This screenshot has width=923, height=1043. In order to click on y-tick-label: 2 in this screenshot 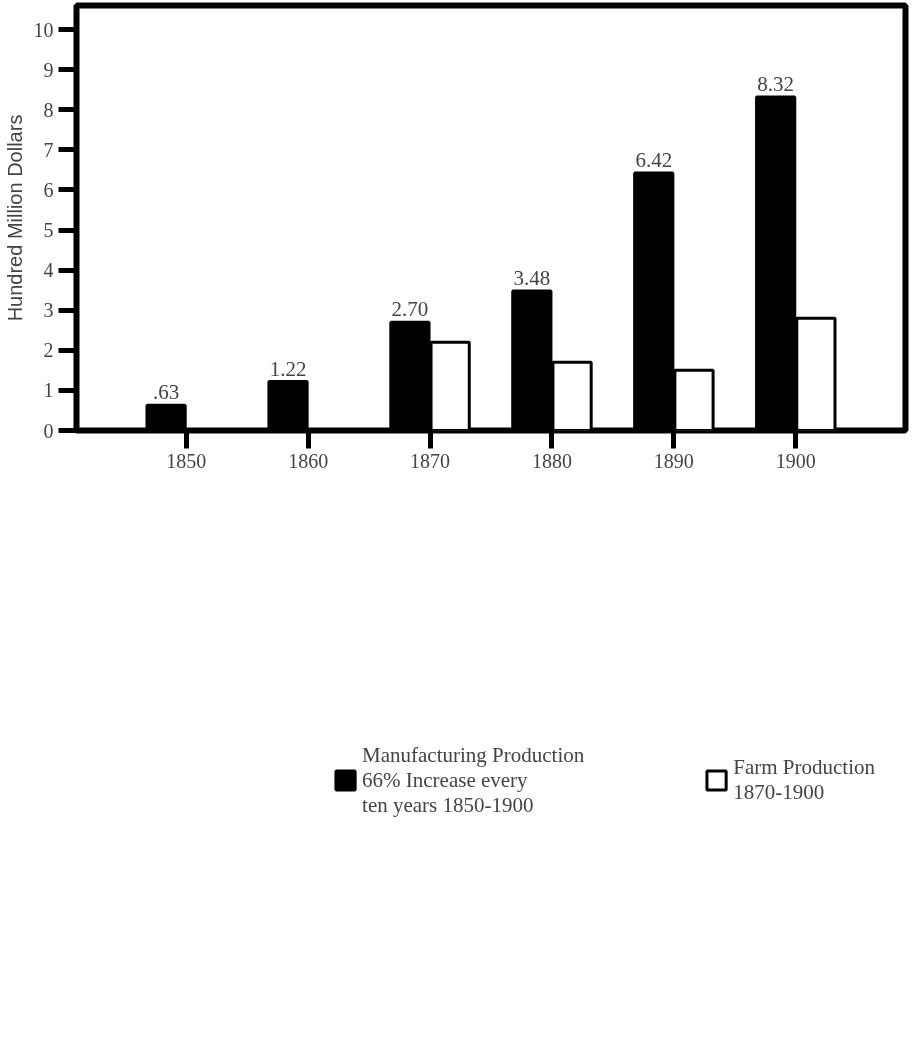, I will do `click(48, 350)`.